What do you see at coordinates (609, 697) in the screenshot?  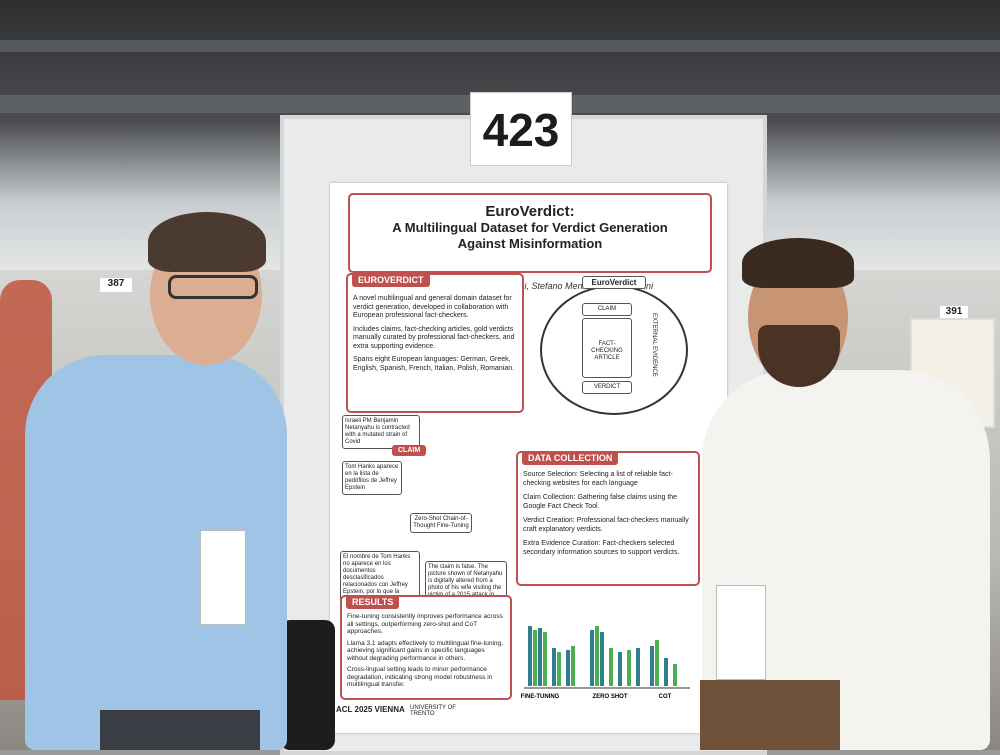 I see `group-label: ZERO SHOT` at bounding box center [609, 697].